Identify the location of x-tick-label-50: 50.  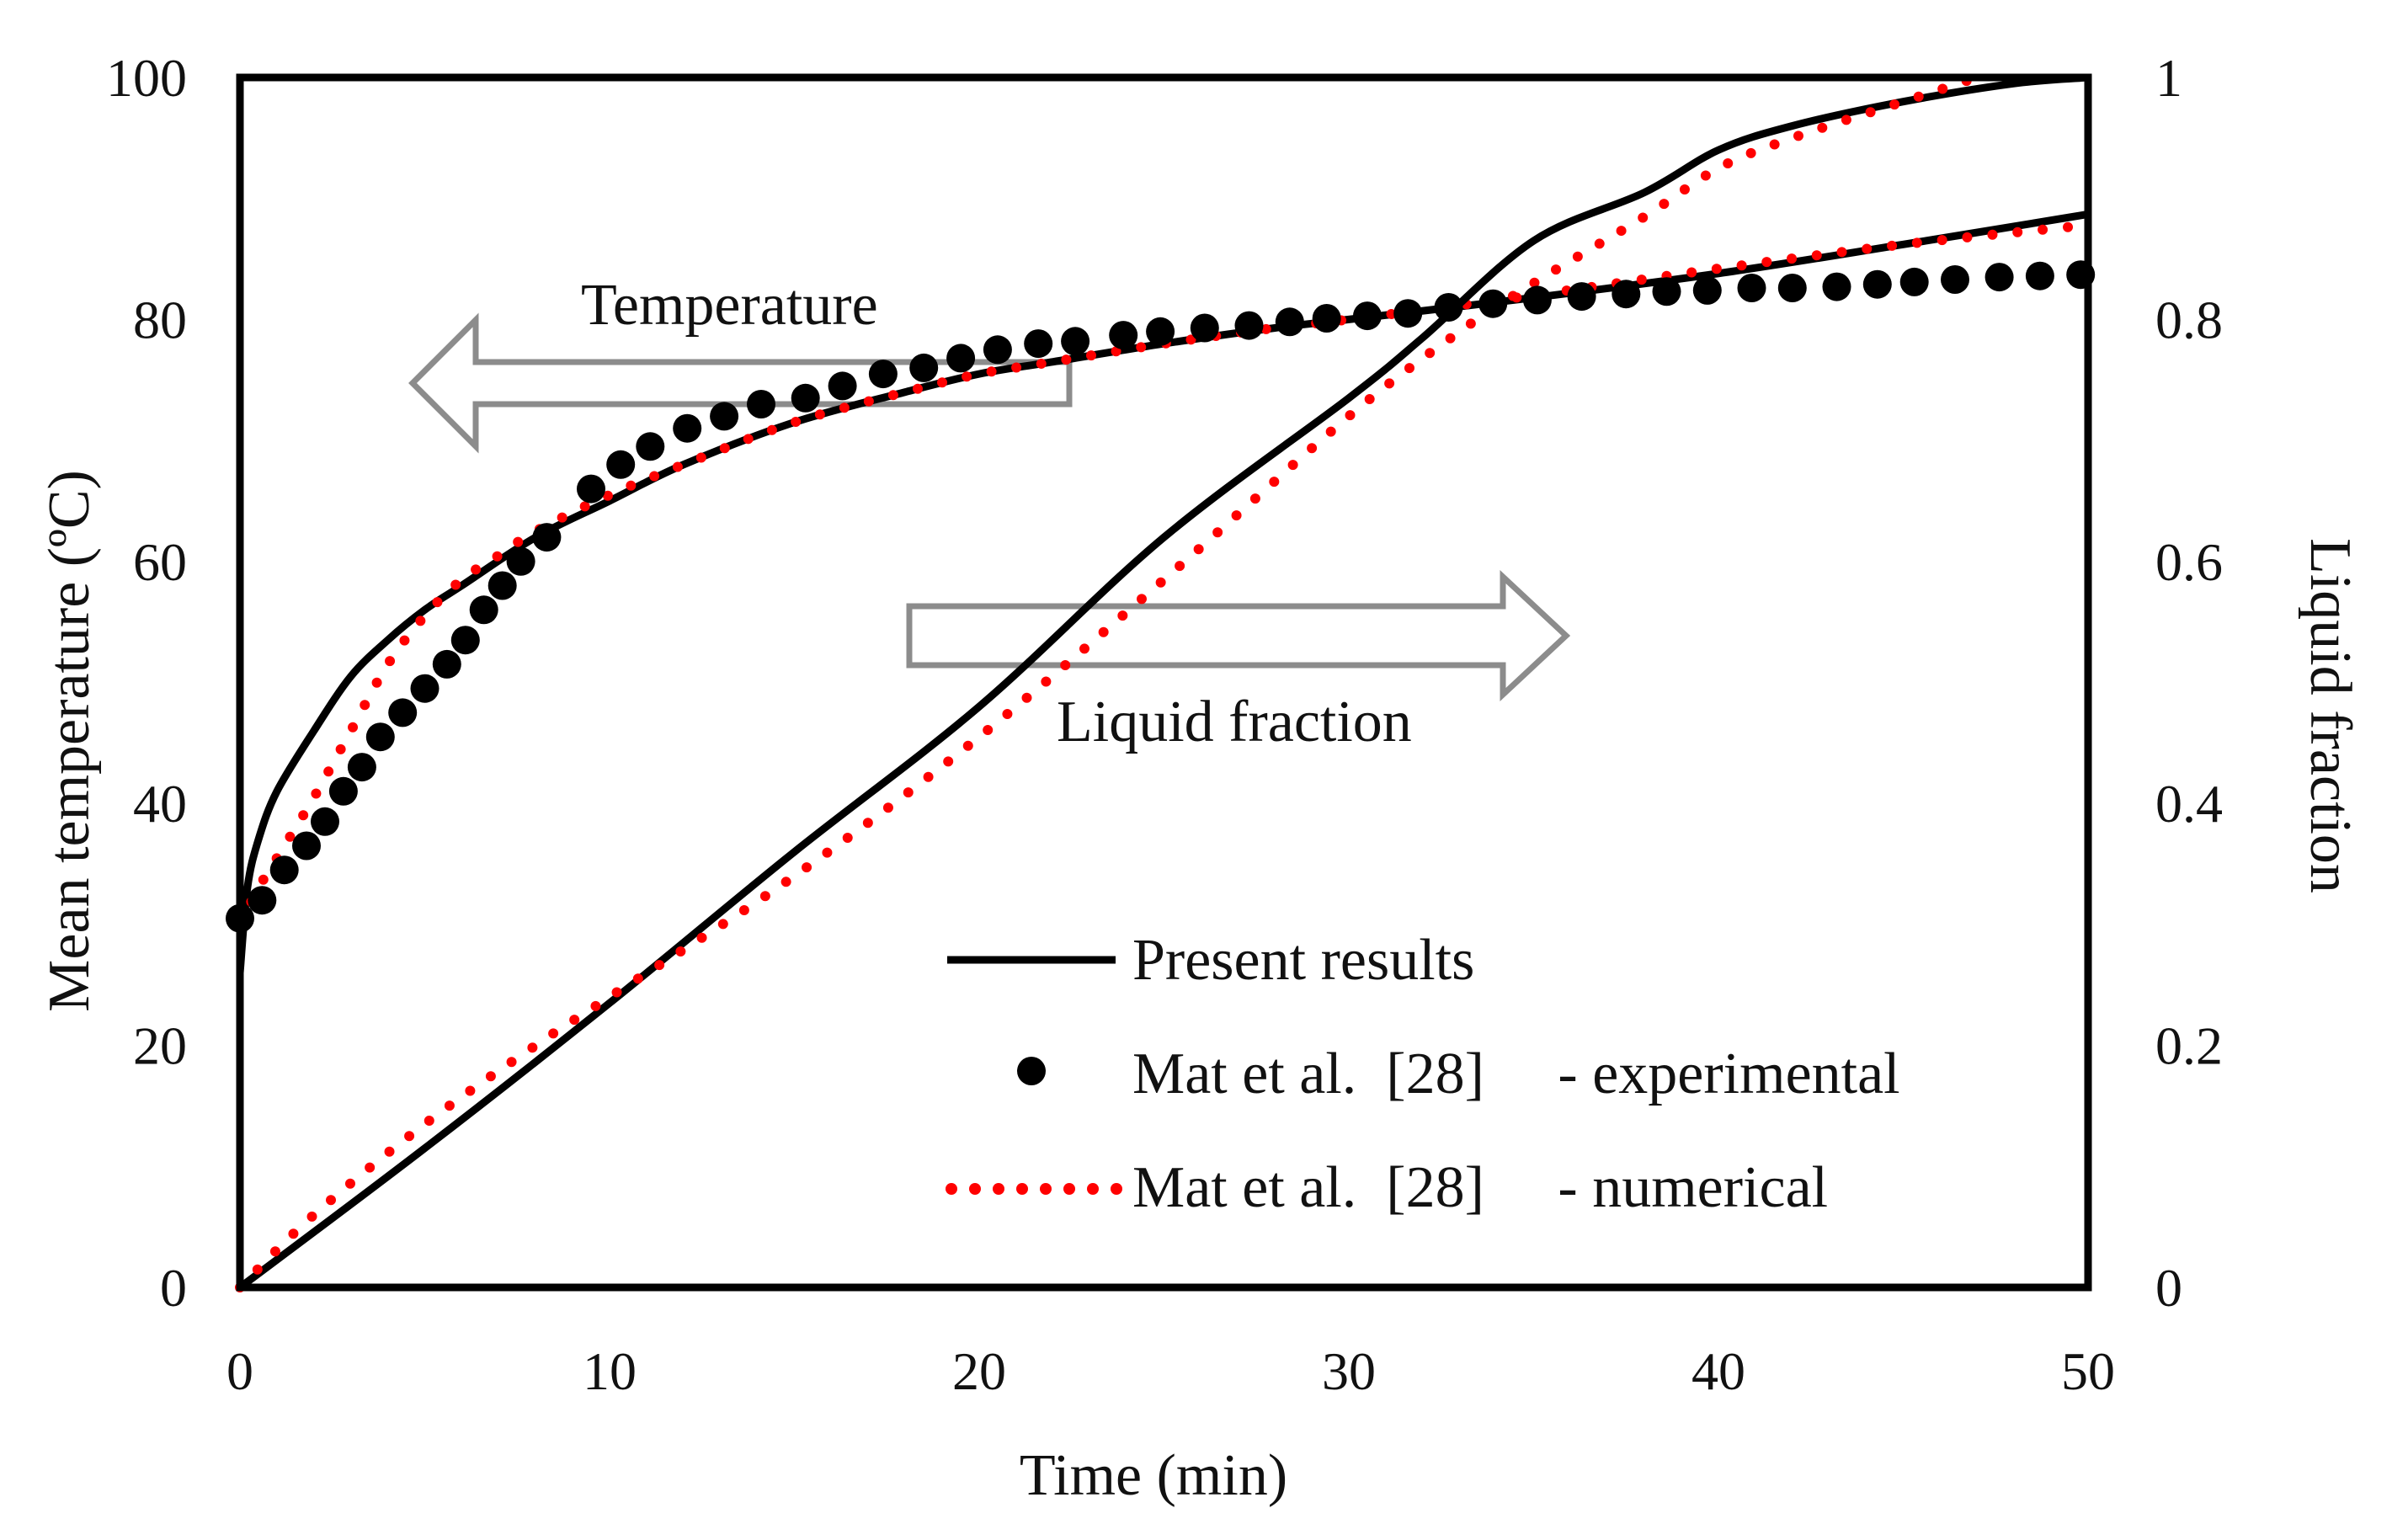
(2088, 1371).